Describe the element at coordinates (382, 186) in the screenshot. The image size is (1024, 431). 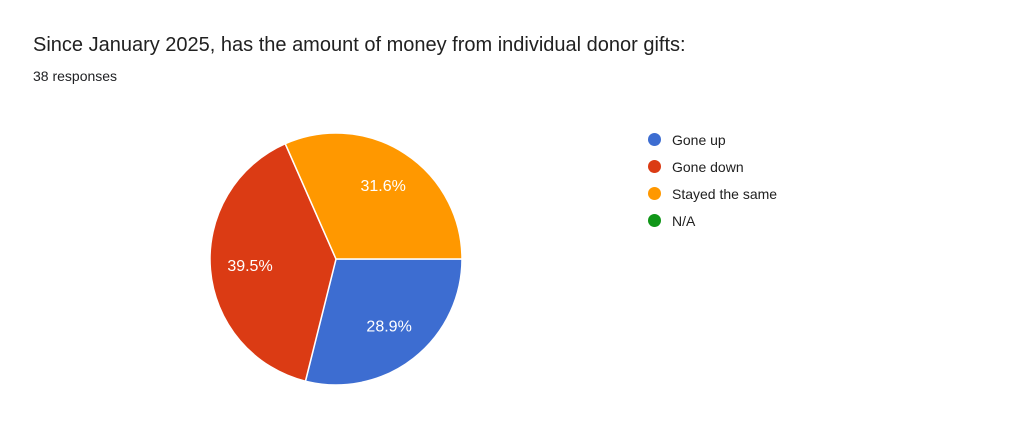
I see `pie-slice-label-stayed-the-same: 31.6%` at that location.